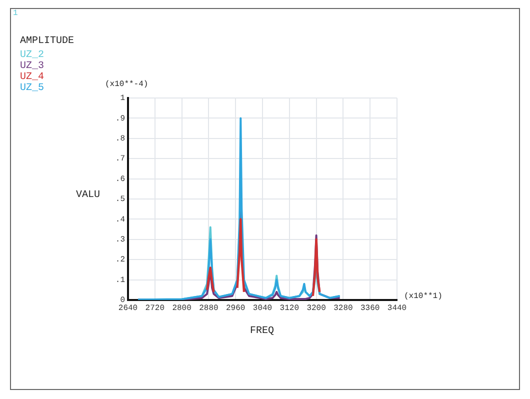  Describe the element at coordinates (370, 308) in the screenshot. I see `x-tick-label: 3360` at that location.